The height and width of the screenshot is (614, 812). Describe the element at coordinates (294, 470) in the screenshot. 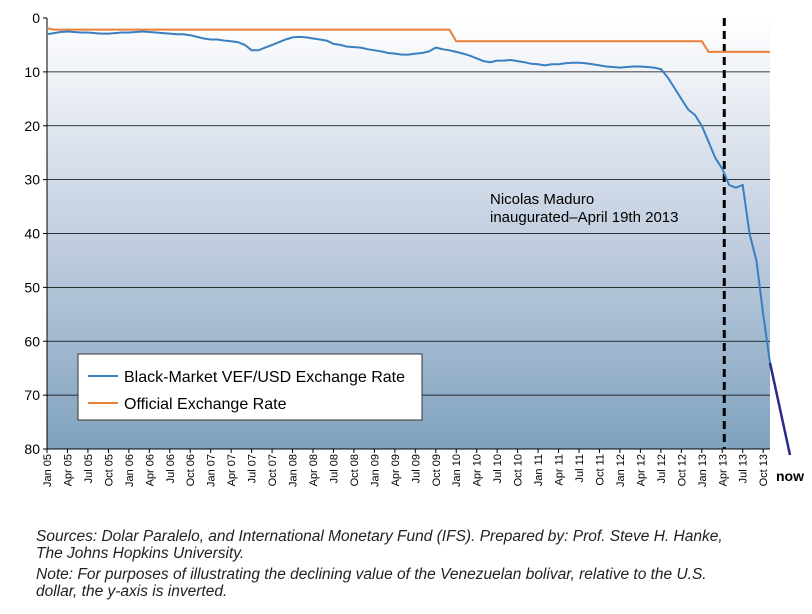

I see `x-tick-label: Jan 08` at that location.